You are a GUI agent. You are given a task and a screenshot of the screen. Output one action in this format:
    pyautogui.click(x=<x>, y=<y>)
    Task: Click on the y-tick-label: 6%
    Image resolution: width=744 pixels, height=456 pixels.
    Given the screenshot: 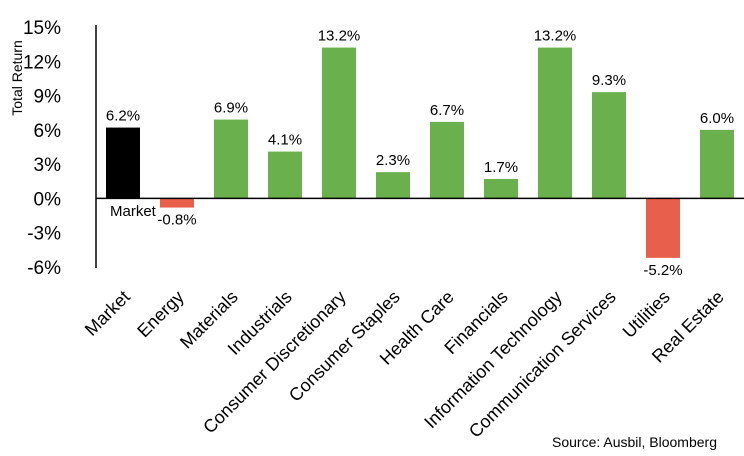 What is the action you would take?
    pyautogui.click(x=48, y=131)
    